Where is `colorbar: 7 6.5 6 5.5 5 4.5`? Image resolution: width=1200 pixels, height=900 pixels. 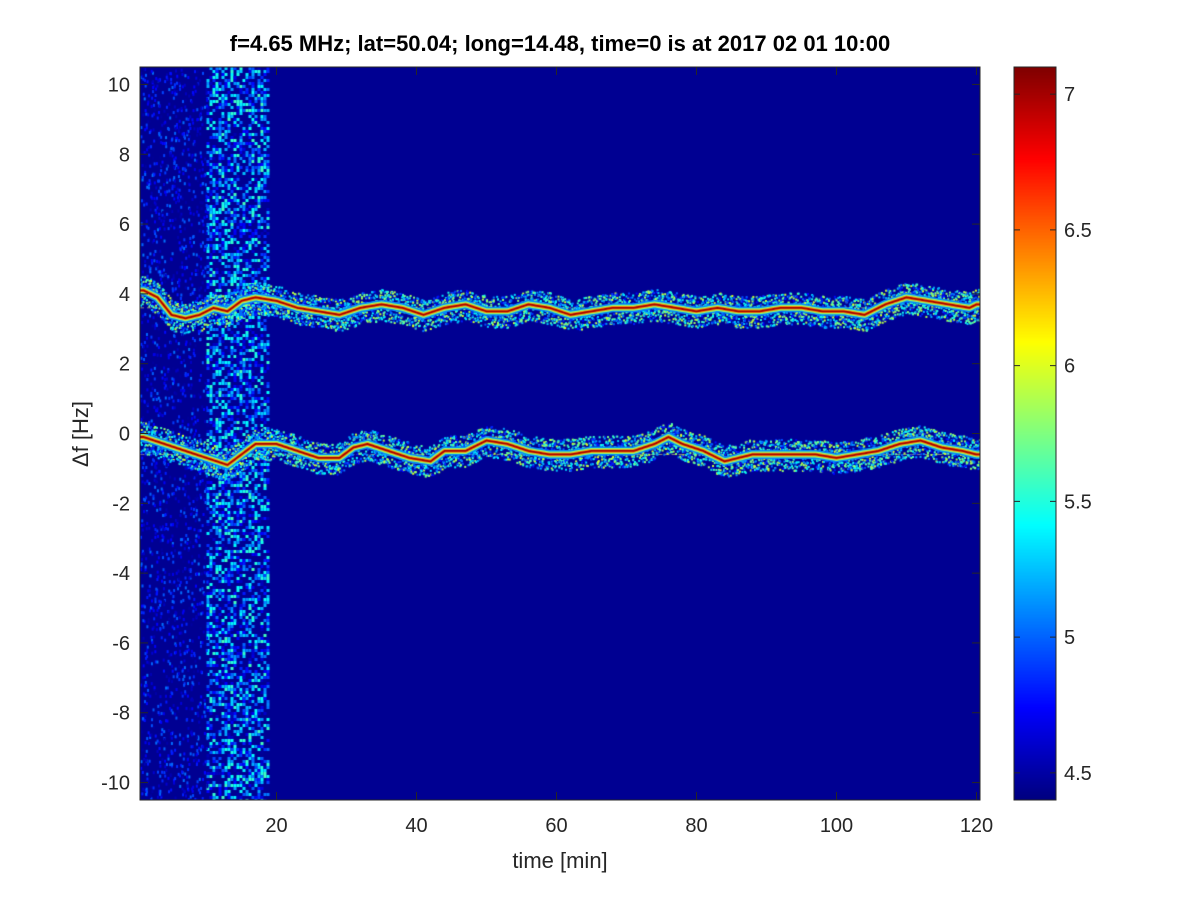
colorbar: 7 6.5 6 5.5 5 4.5 is located at coordinates (1052, 433).